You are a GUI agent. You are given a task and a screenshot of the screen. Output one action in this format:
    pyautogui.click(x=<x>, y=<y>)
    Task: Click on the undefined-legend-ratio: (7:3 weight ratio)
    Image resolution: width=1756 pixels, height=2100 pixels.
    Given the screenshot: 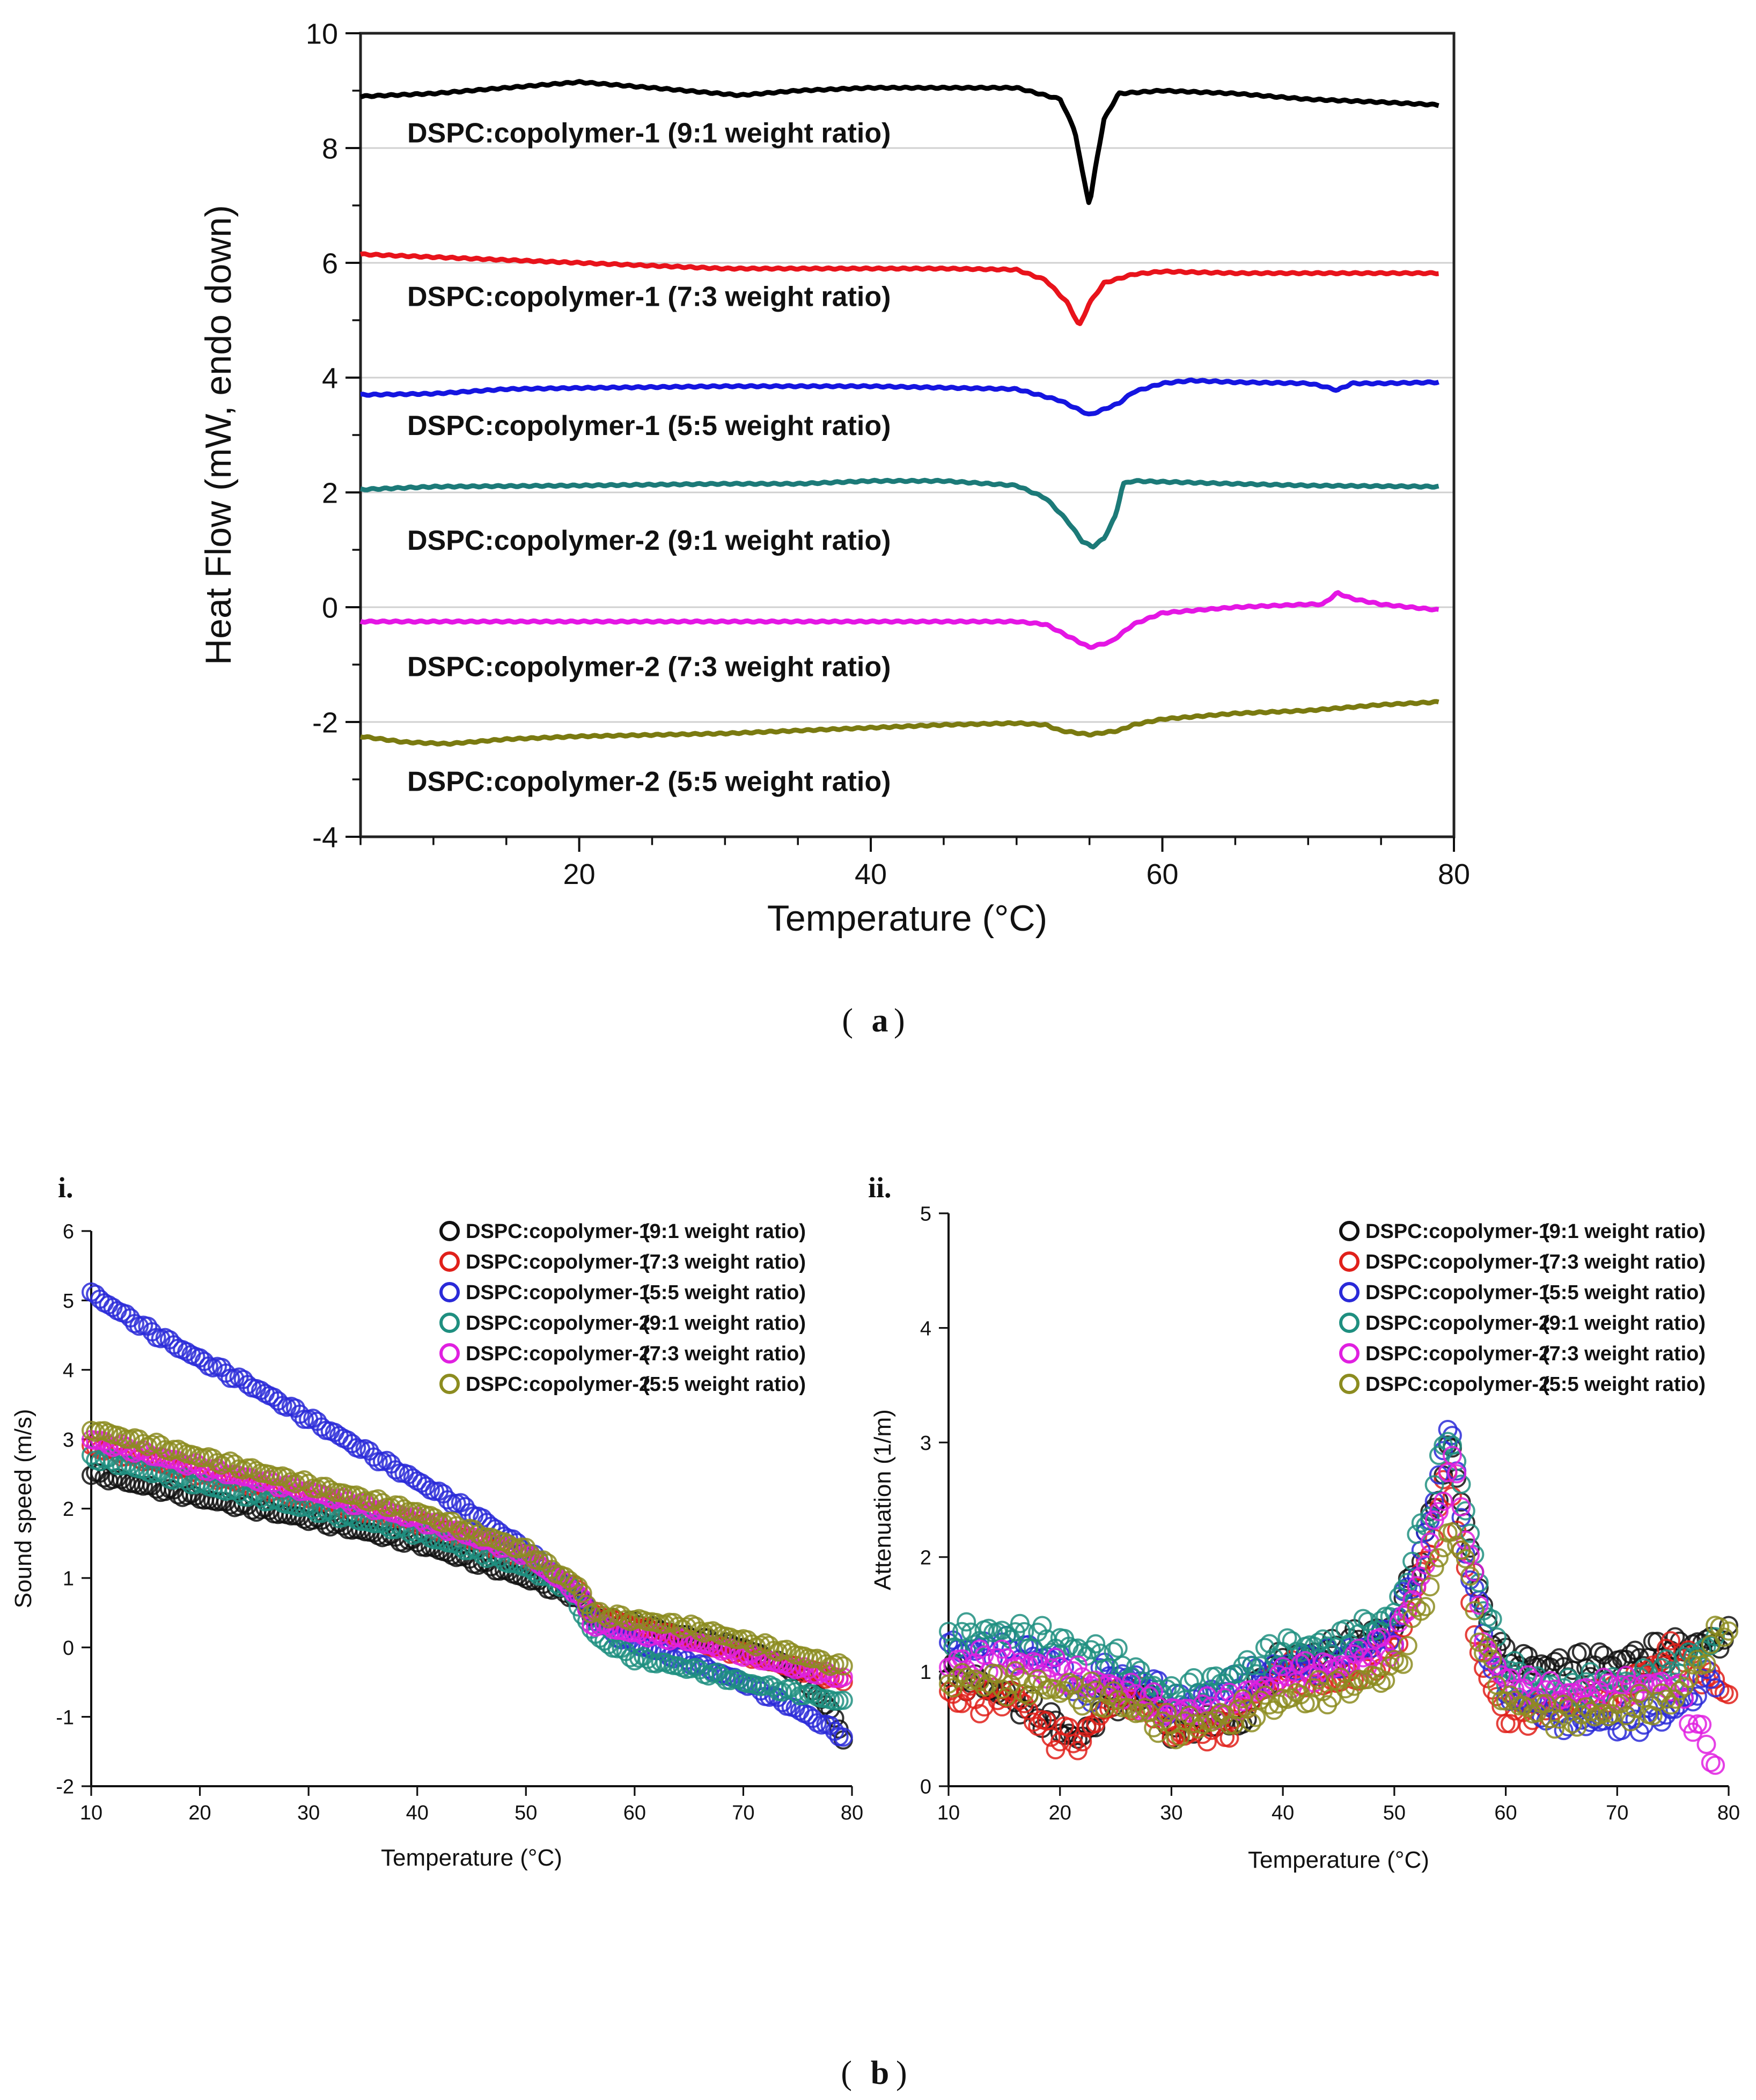 What is the action you would take?
    pyautogui.click(x=1624, y=1262)
    